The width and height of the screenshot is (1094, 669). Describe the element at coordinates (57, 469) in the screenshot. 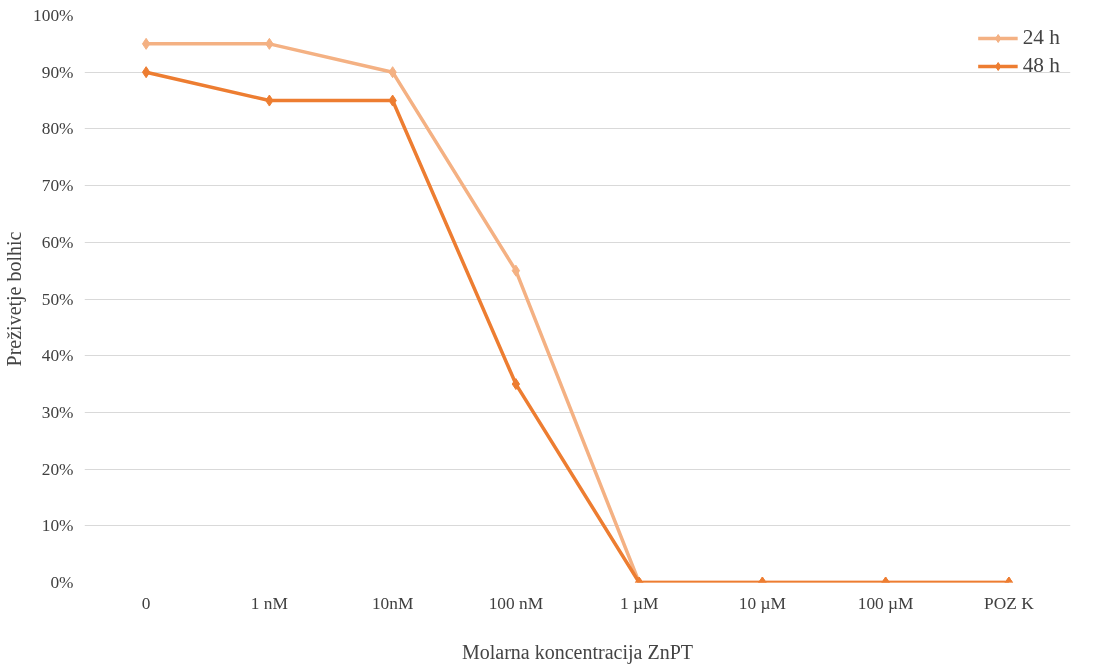

I see `y-tick-label: 20%` at that location.